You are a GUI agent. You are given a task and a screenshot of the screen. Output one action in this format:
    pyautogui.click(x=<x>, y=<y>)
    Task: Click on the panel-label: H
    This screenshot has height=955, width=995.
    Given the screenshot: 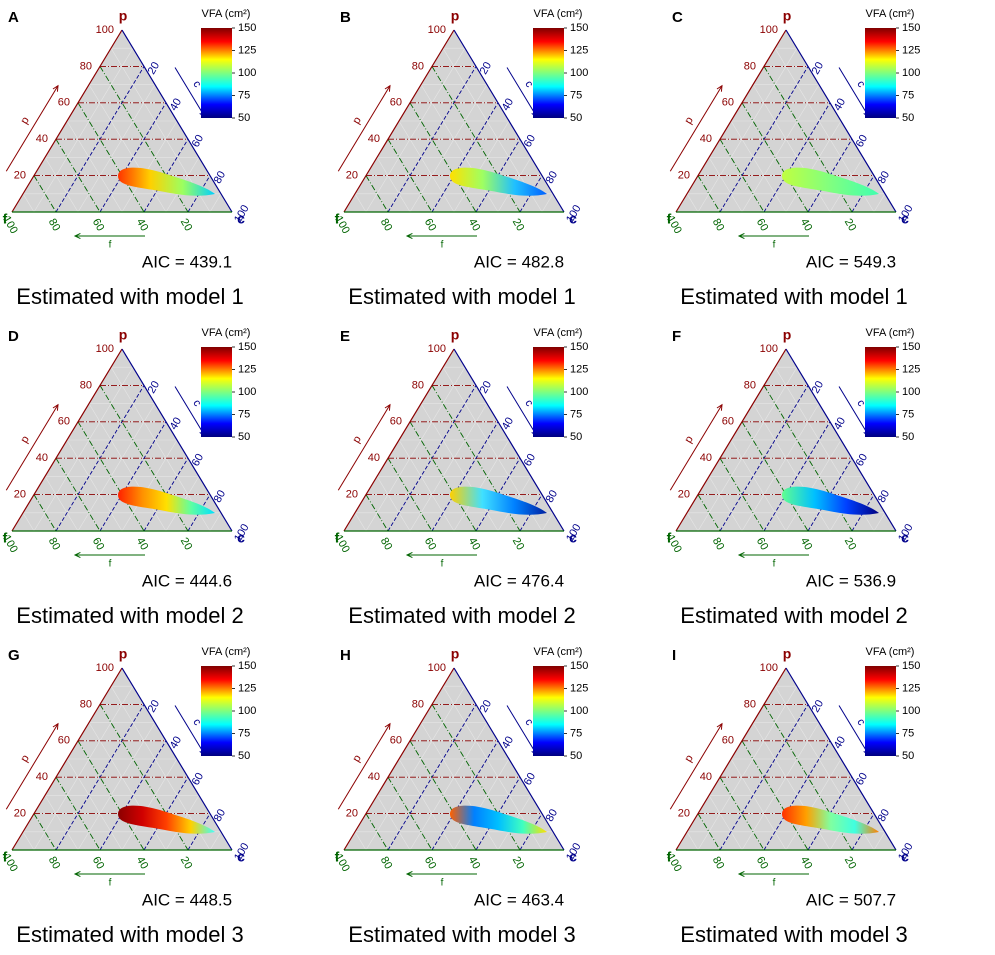 What is the action you would take?
    pyautogui.click(x=345, y=655)
    